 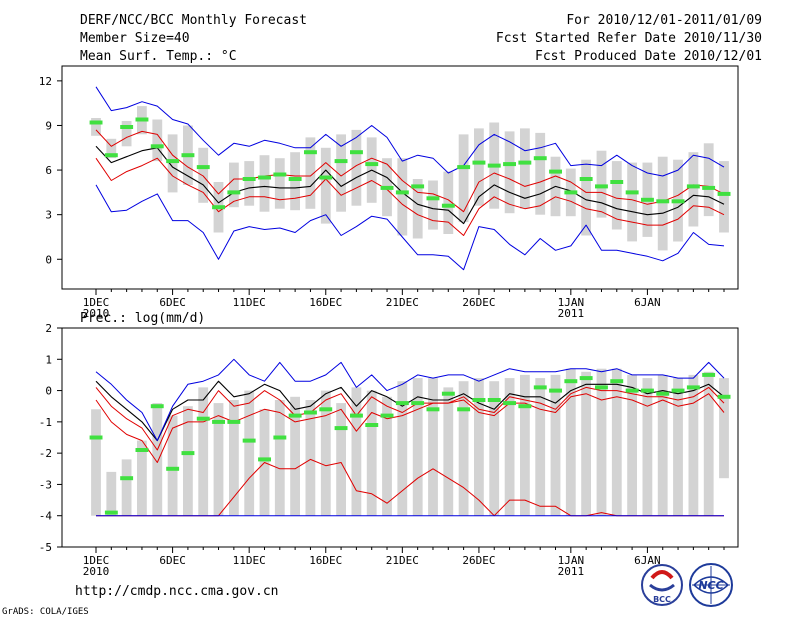 I want to click on bcc-logo-ring, so click(x=662, y=585).